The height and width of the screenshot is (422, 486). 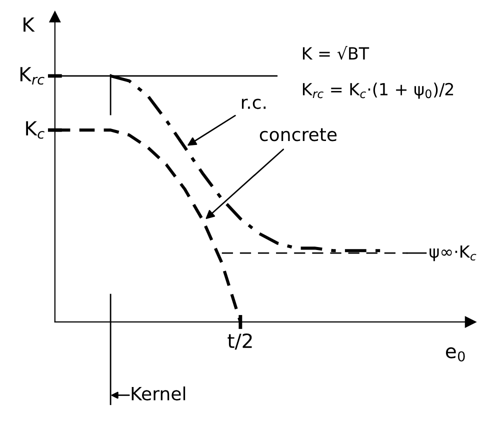 What do you see at coordinates (298, 135) in the screenshot?
I see `annotation: concrete` at bounding box center [298, 135].